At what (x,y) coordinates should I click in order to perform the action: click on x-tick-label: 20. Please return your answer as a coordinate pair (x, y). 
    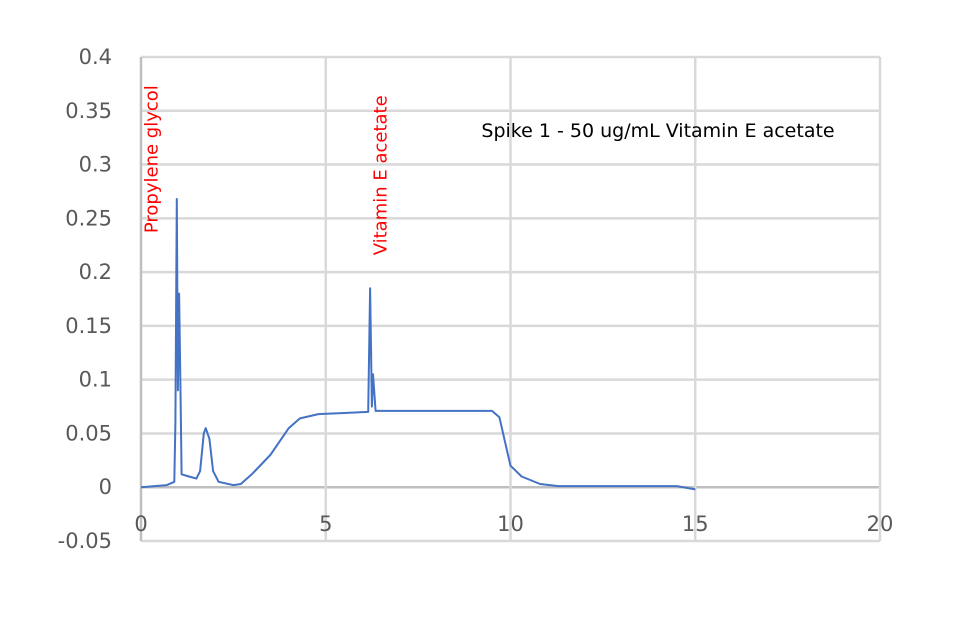
    Looking at the image, I should click on (880, 524).